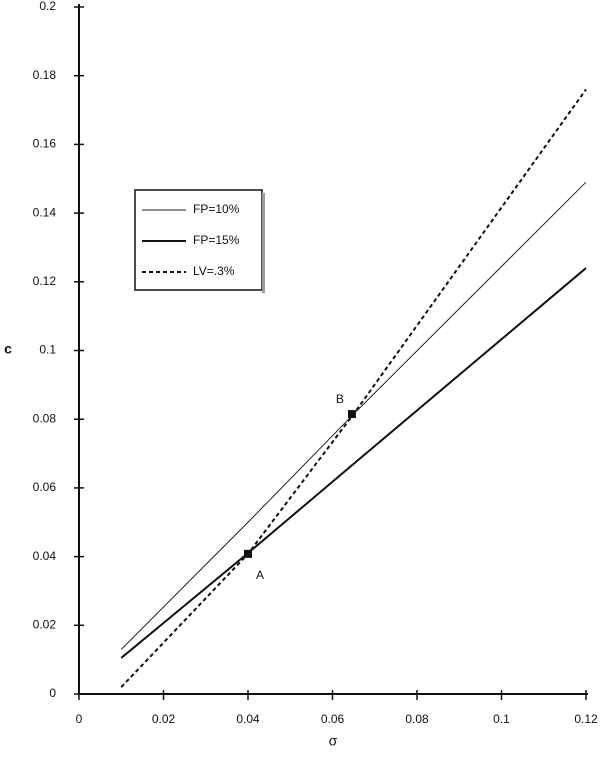 The width and height of the screenshot is (600, 759). I want to click on x-axis-label: σ, so click(333, 741).